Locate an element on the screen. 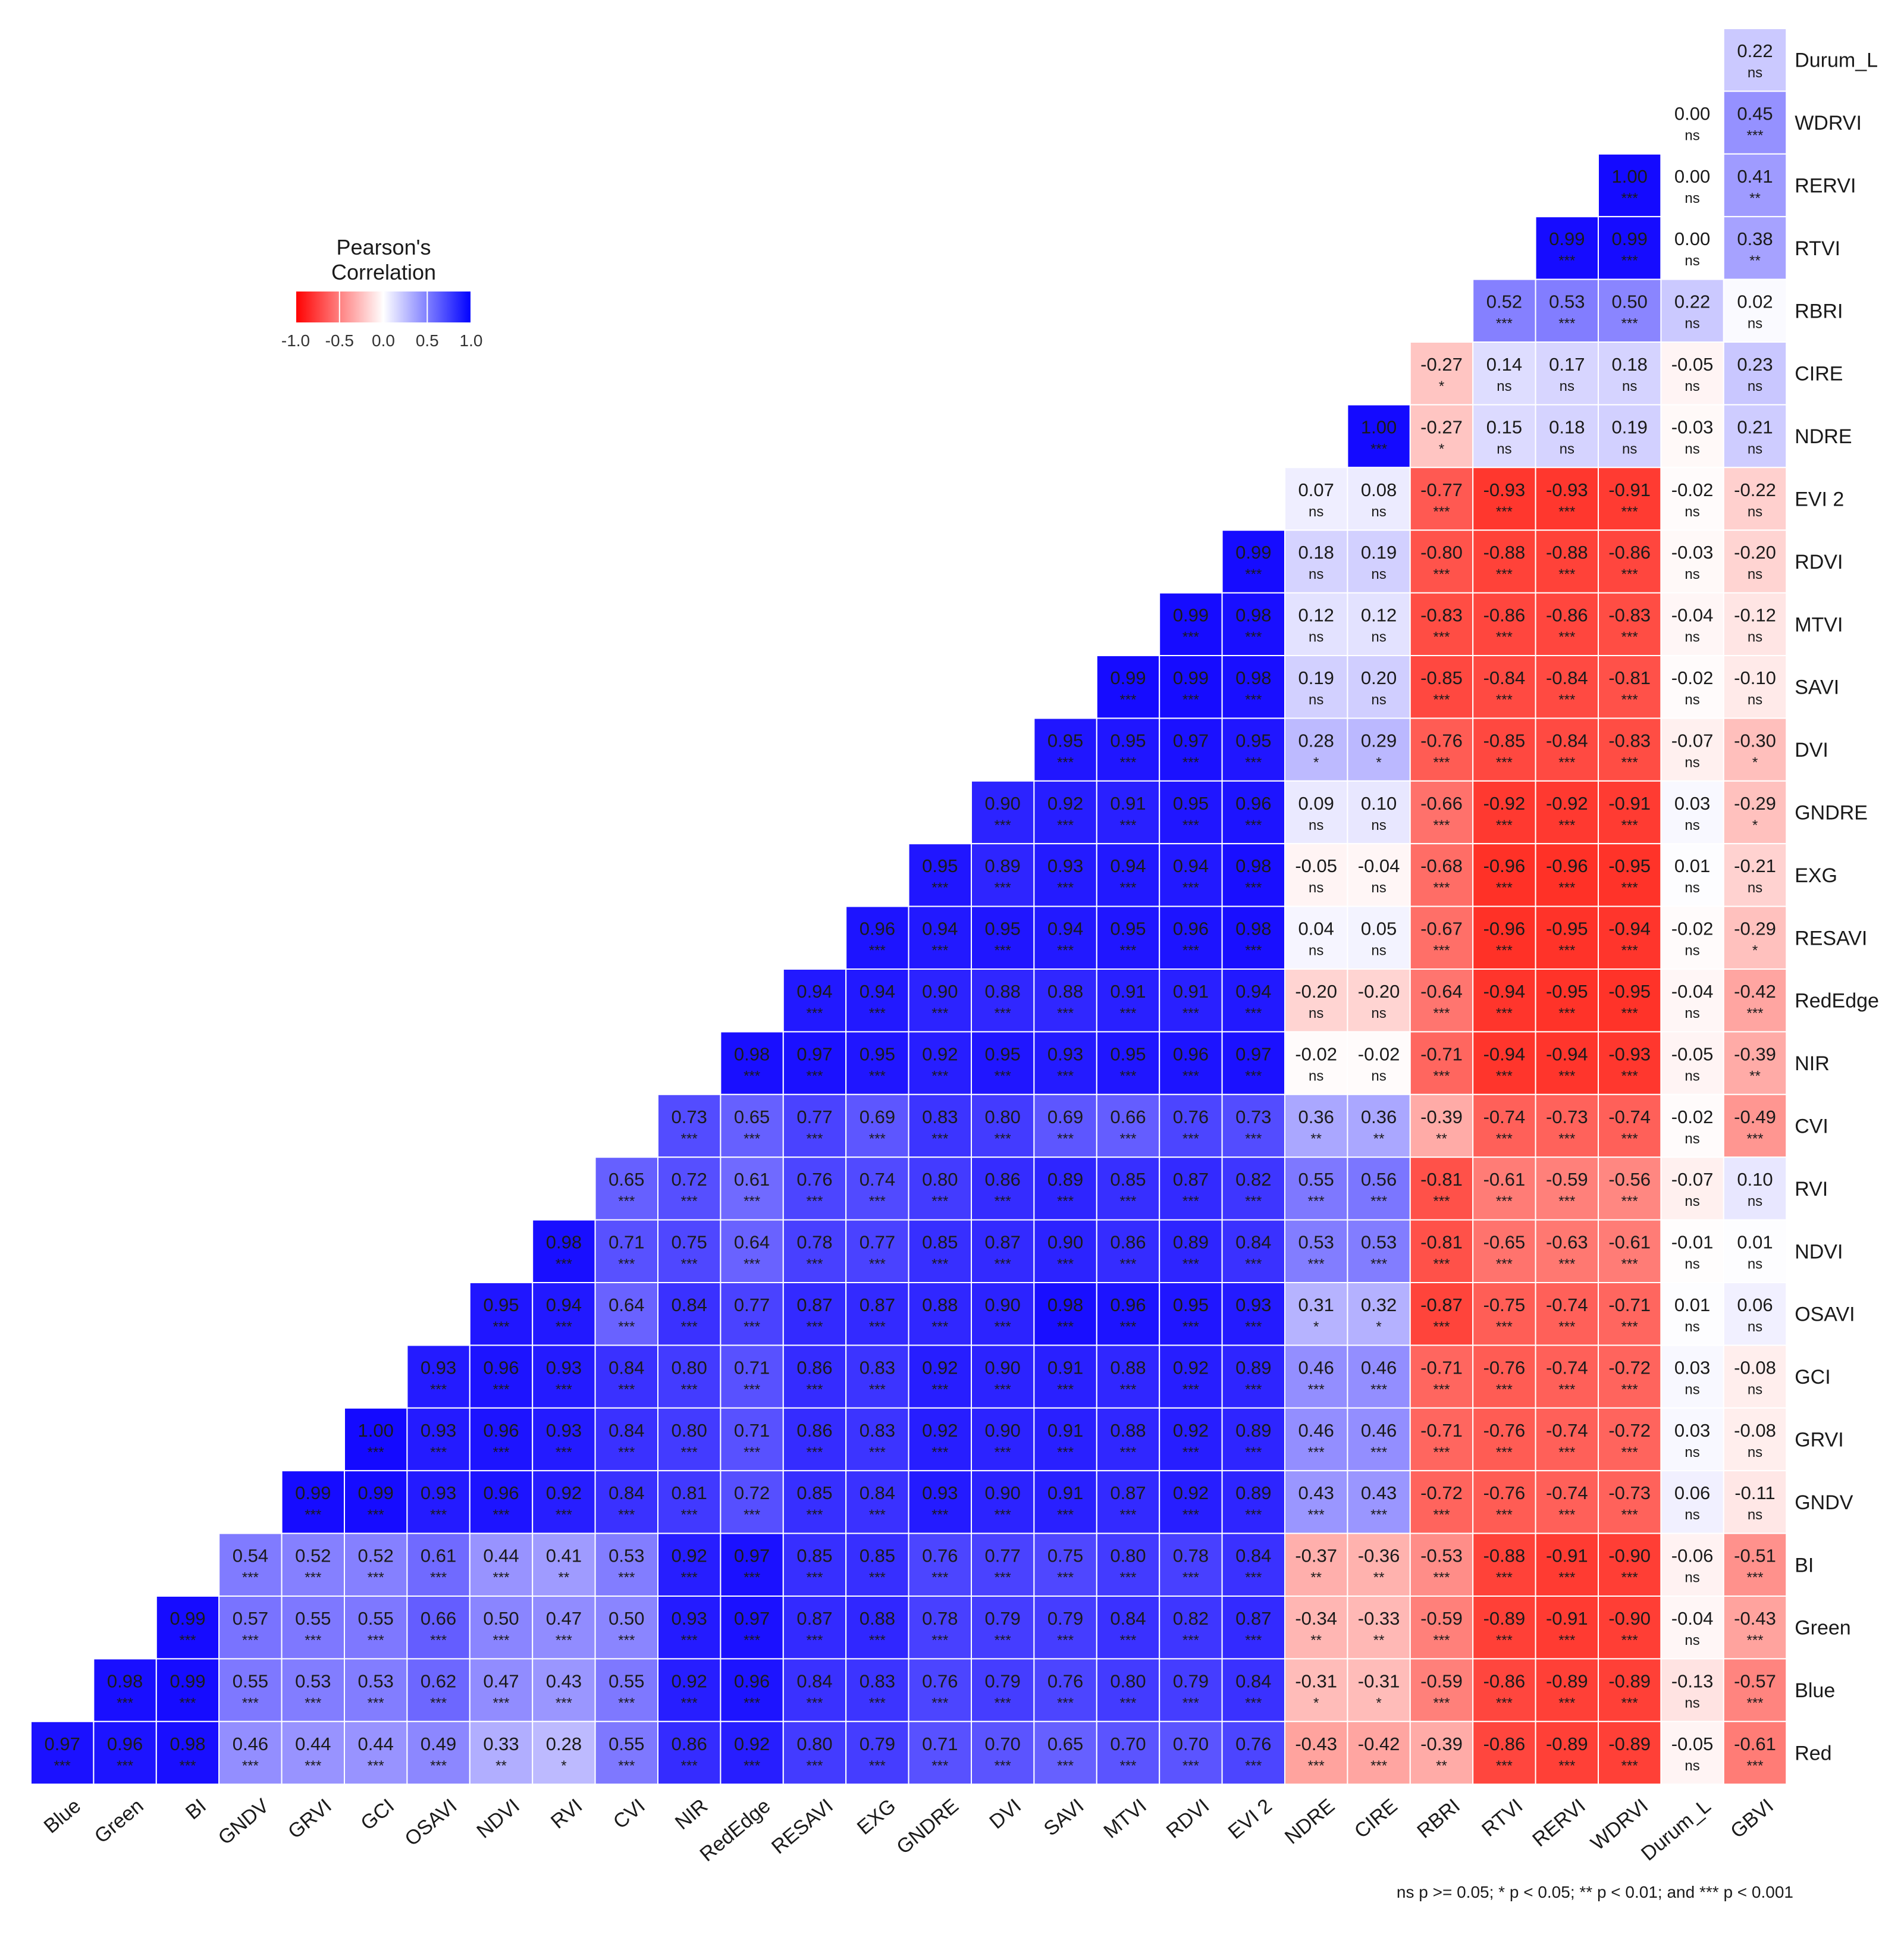  cell-value-label: -0.39 is located at coordinates (1441, 1744).